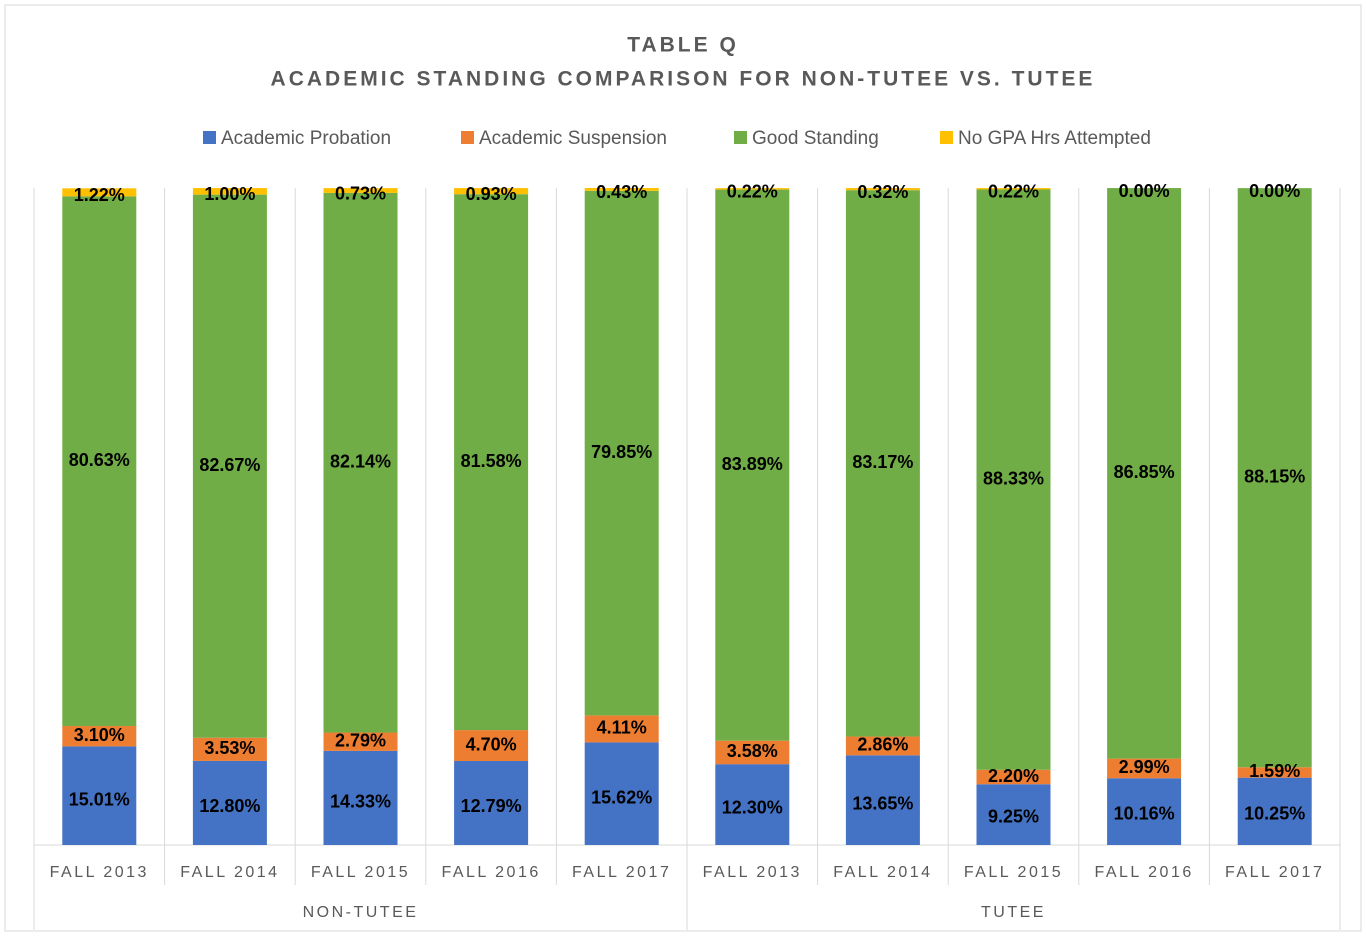 The width and height of the screenshot is (1366, 936). I want to click on data-label: 82.14%, so click(360, 461).